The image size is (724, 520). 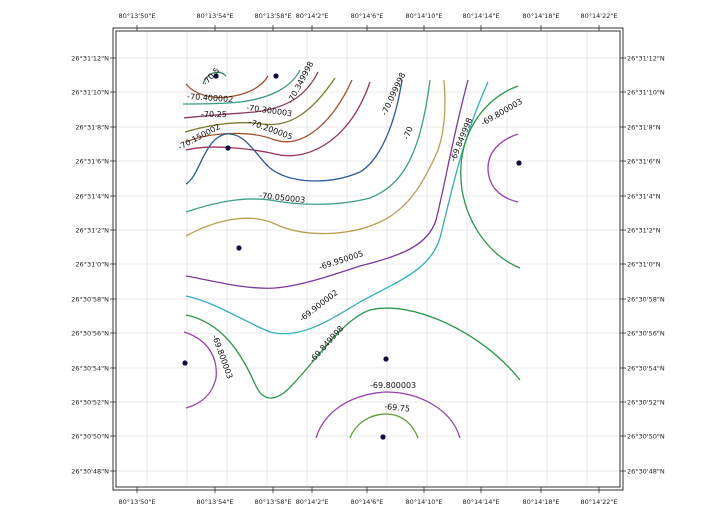 I want to click on top-tick-label: 80°14'14"E, so click(x=481, y=16).